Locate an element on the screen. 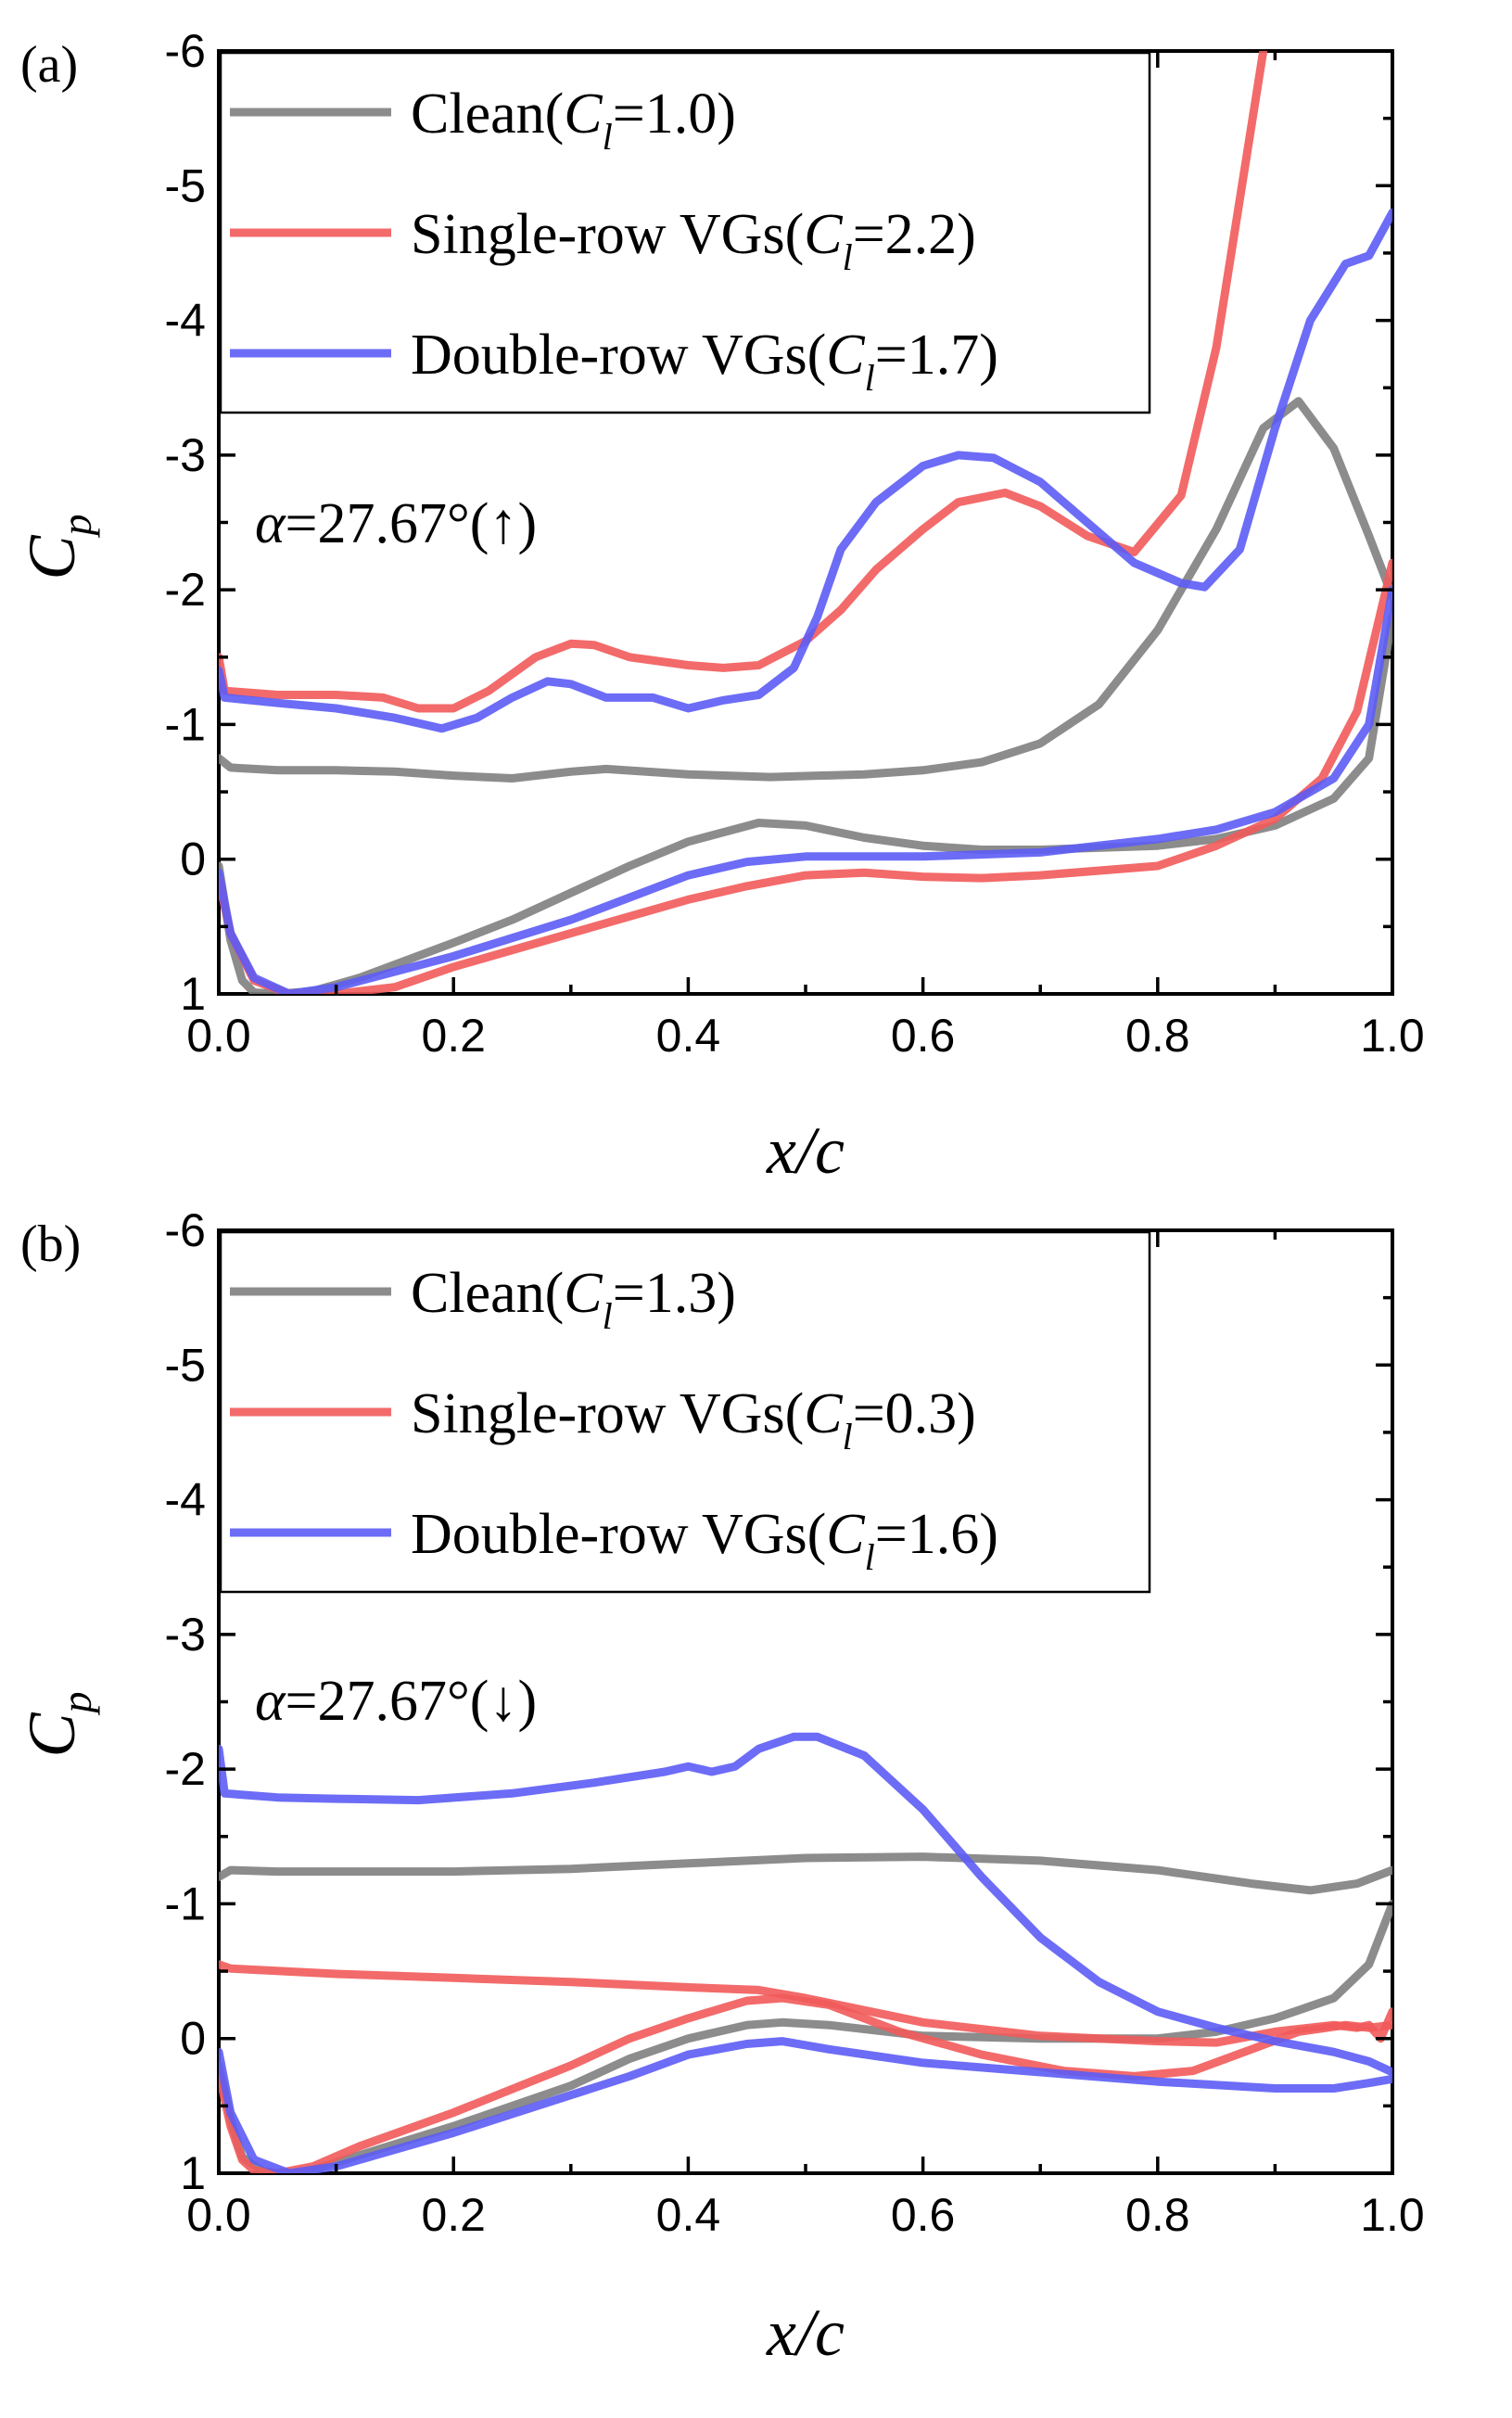 This screenshot has height=2418, width=1512. legend-label-clean: Clean(Cl=1.0) is located at coordinates (573, 120).